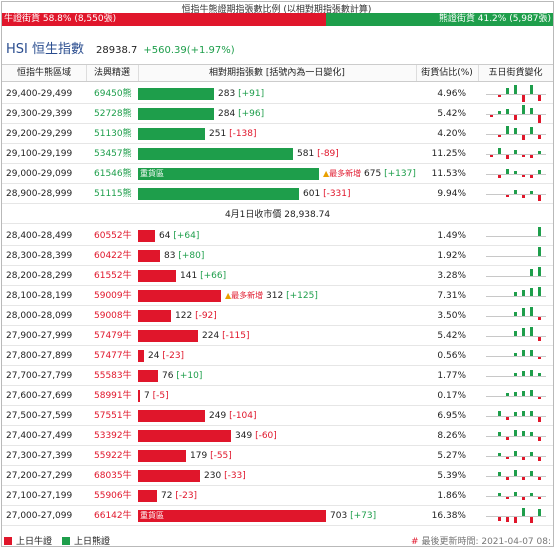  I want to click on warrant-code-link: 66142牛, so click(113, 516).